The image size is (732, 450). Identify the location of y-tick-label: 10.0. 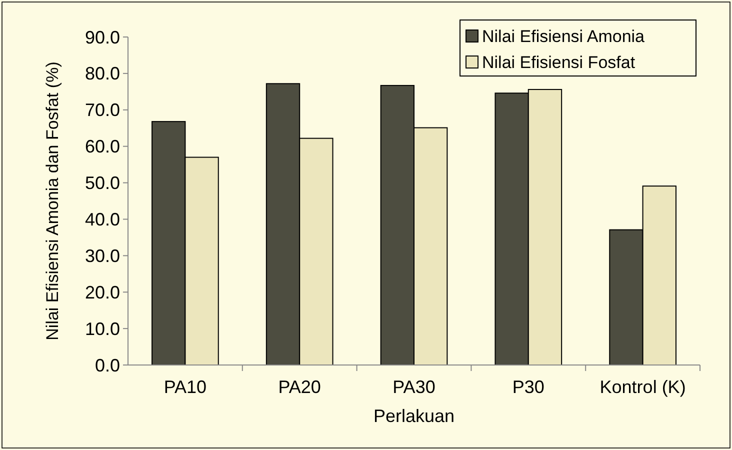
(102, 328).